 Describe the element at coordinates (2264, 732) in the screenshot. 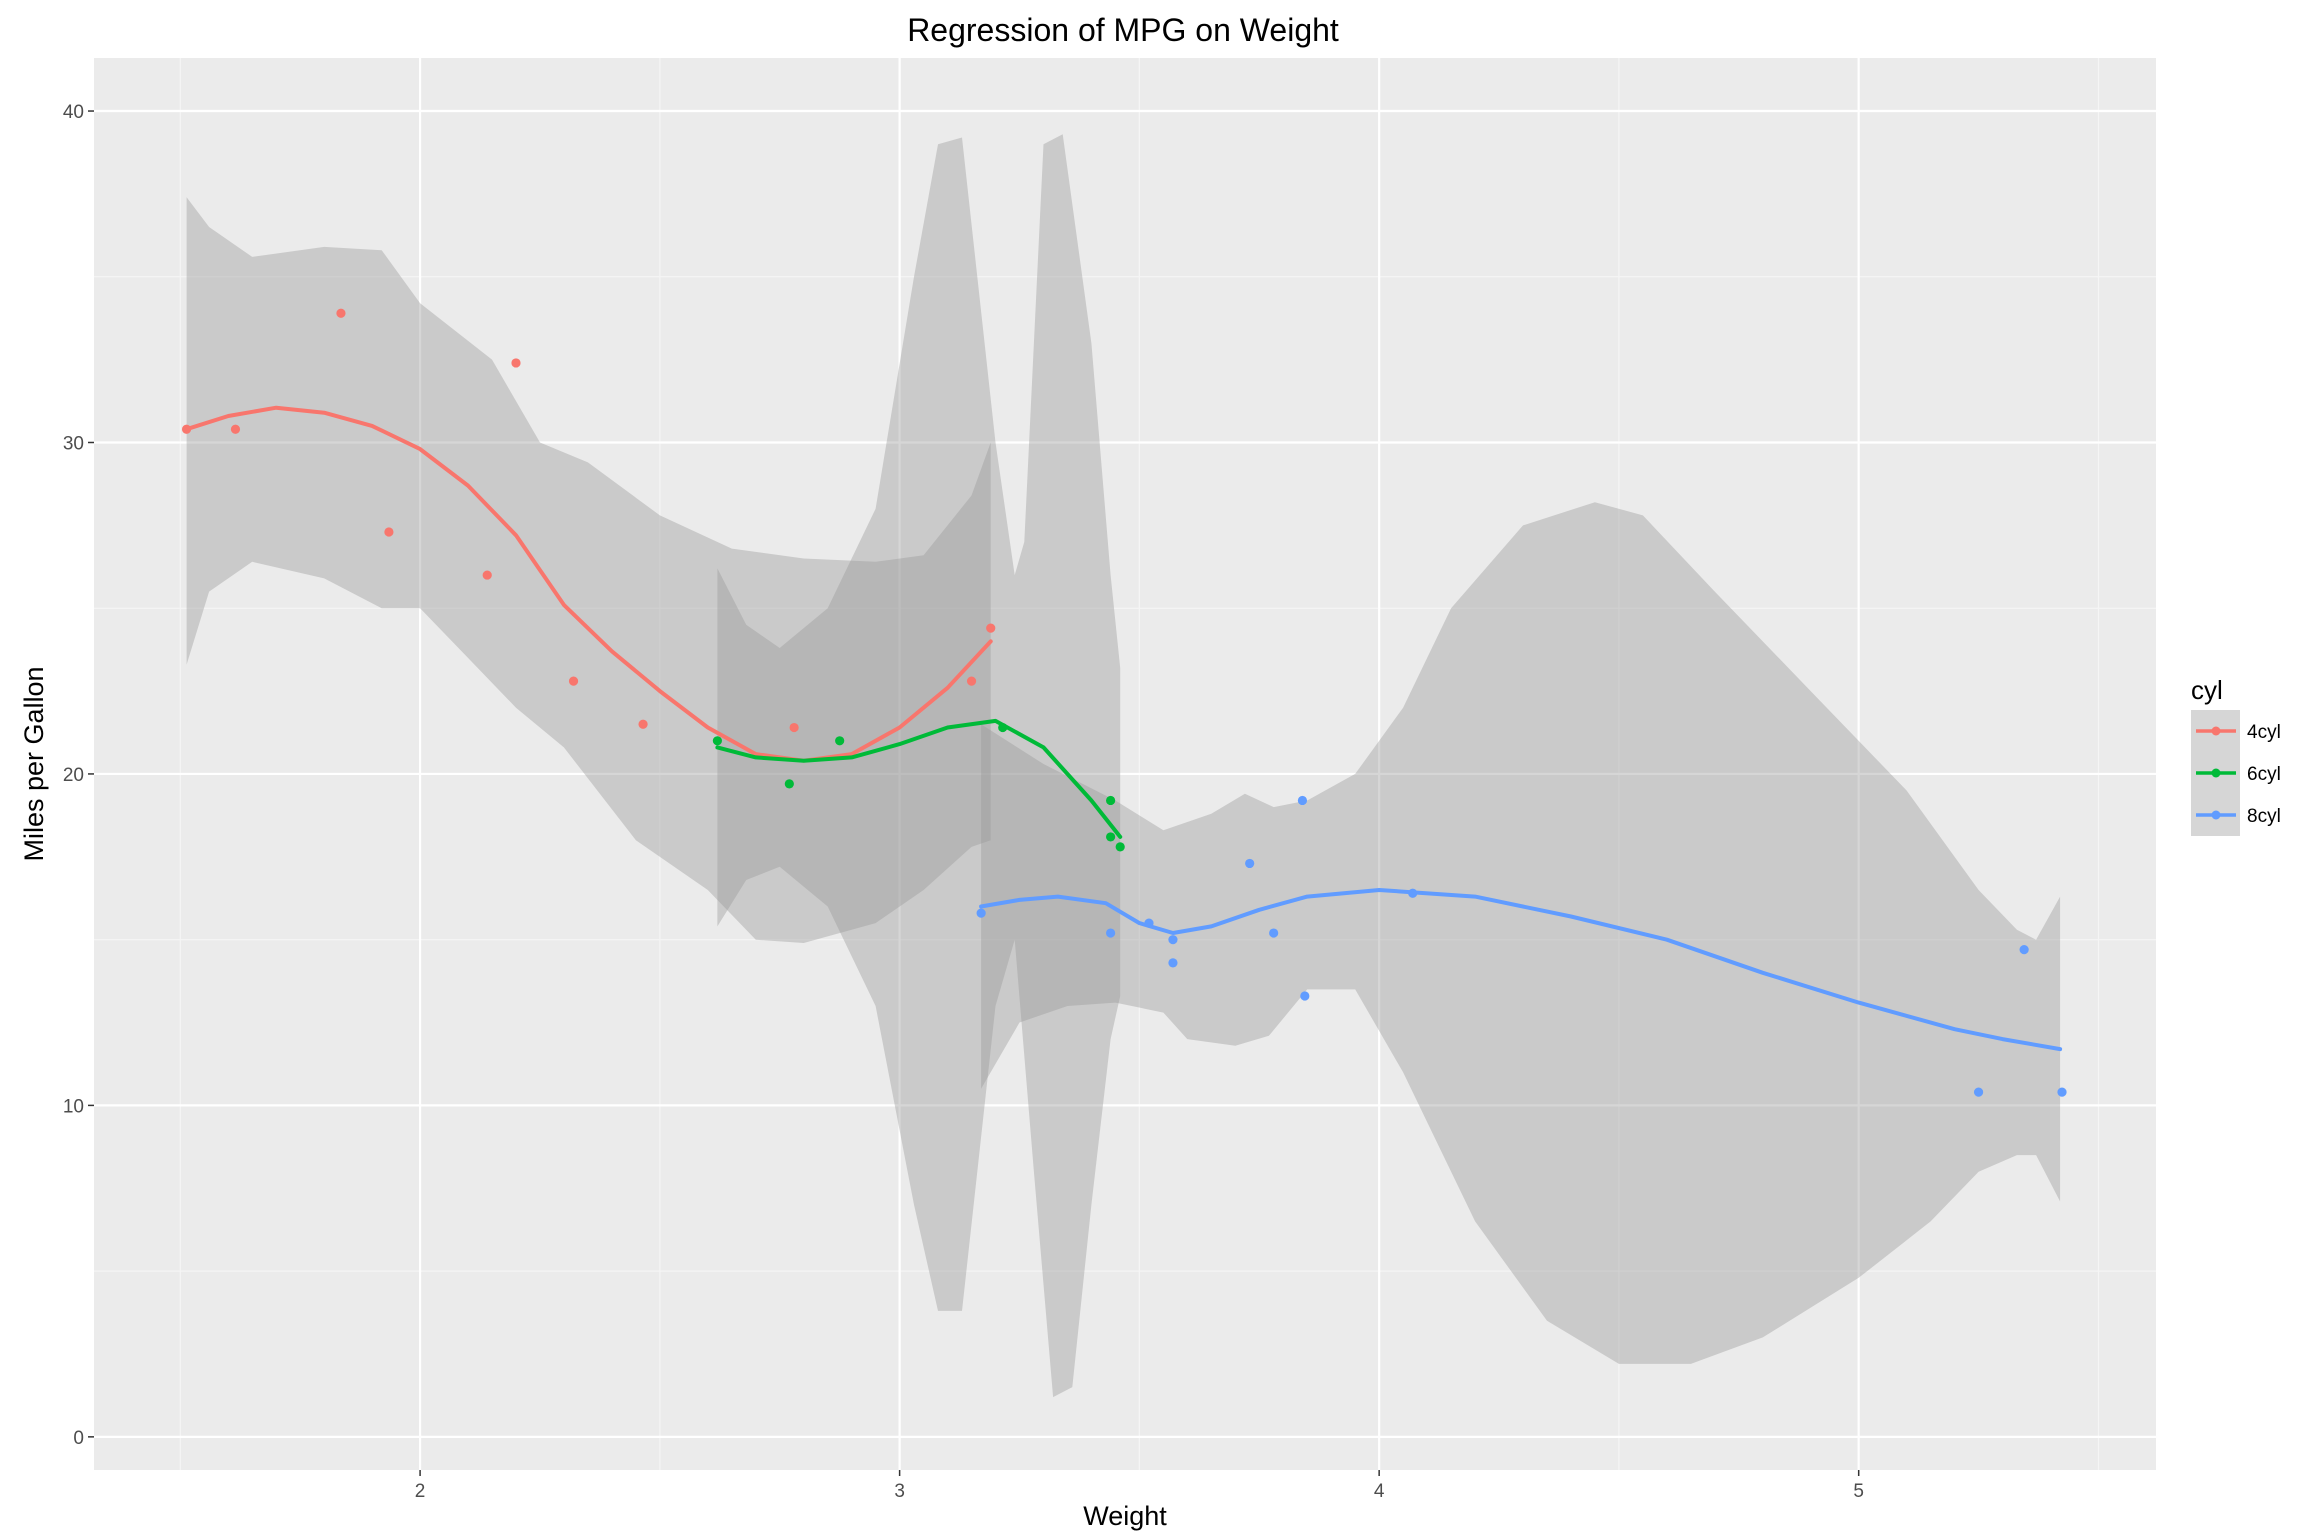

I see `legend-label-4cyl: 4cyl` at that location.